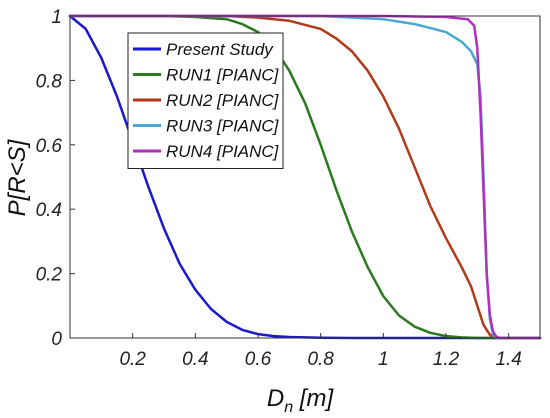 This screenshot has height=418, width=550. Describe the element at coordinates (223, 75) in the screenshot. I see `legend-entry-label: RUN1 [PIANC]` at that location.